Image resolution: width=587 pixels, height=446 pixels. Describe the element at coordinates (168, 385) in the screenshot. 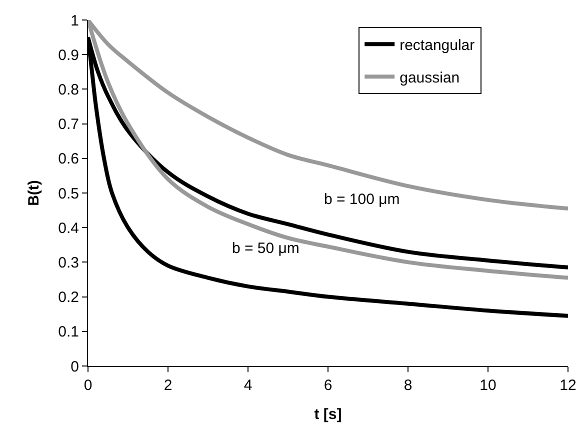

I see `x-tick-label: 2` at that location.